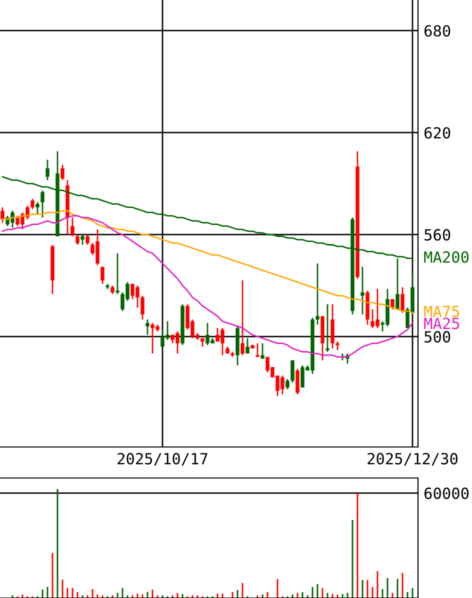 This screenshot has width=472, height=598. I want to click on x-tick-label: 2025/10/17, so click(163, 459).